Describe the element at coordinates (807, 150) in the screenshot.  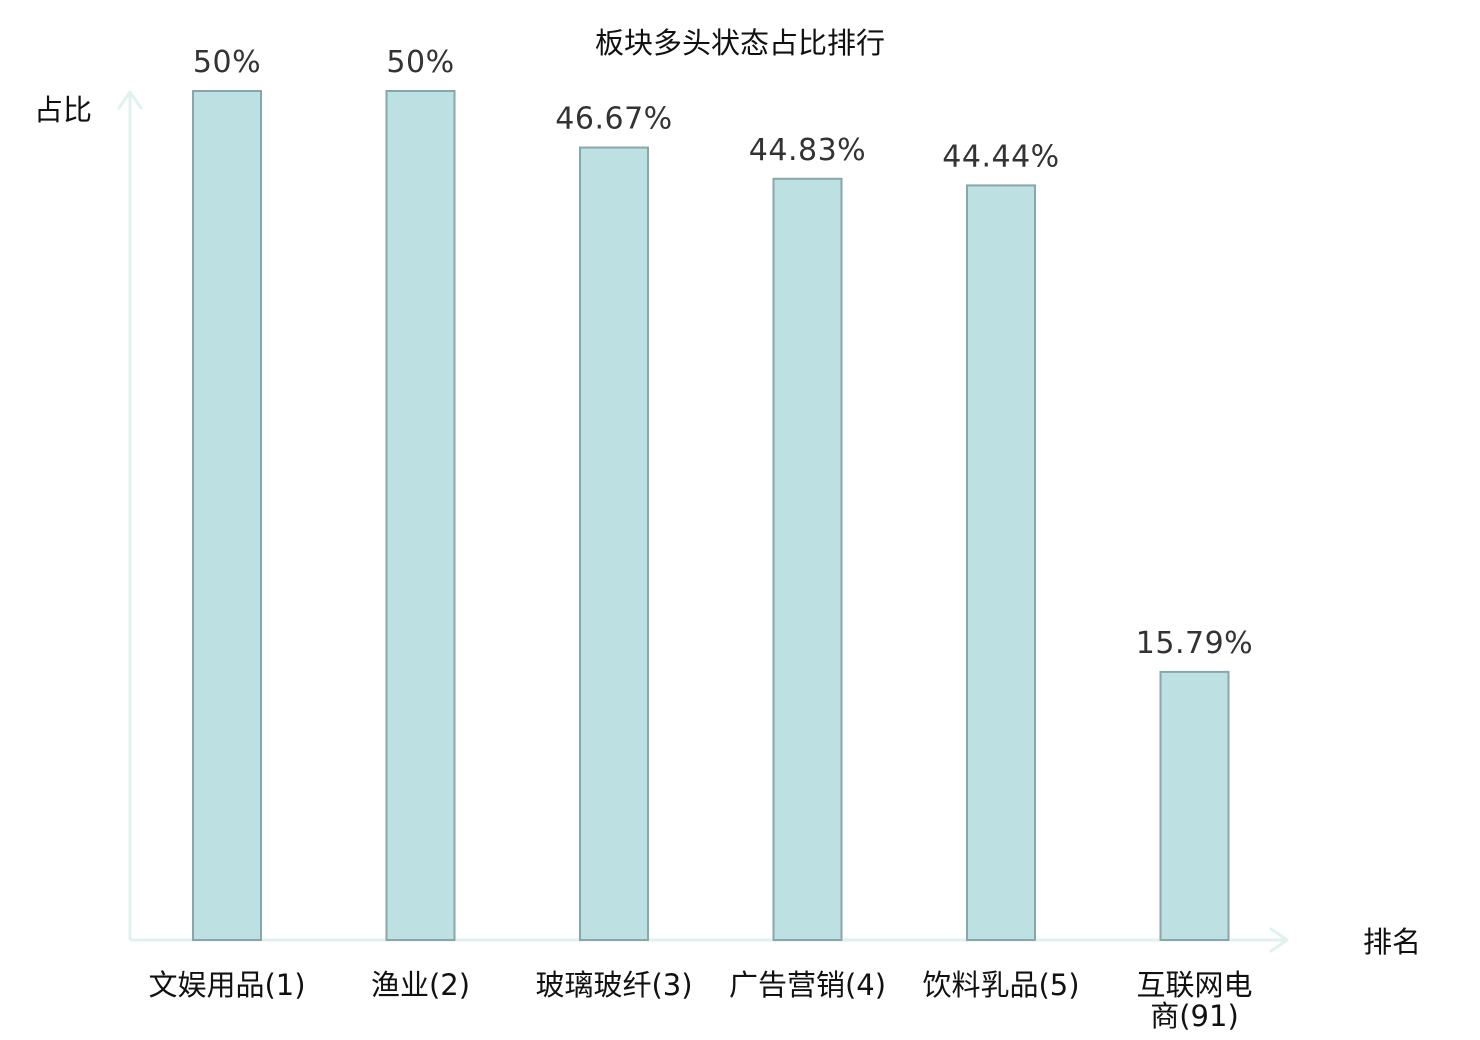
I see `bar-value-label: 44.83%` at that location.